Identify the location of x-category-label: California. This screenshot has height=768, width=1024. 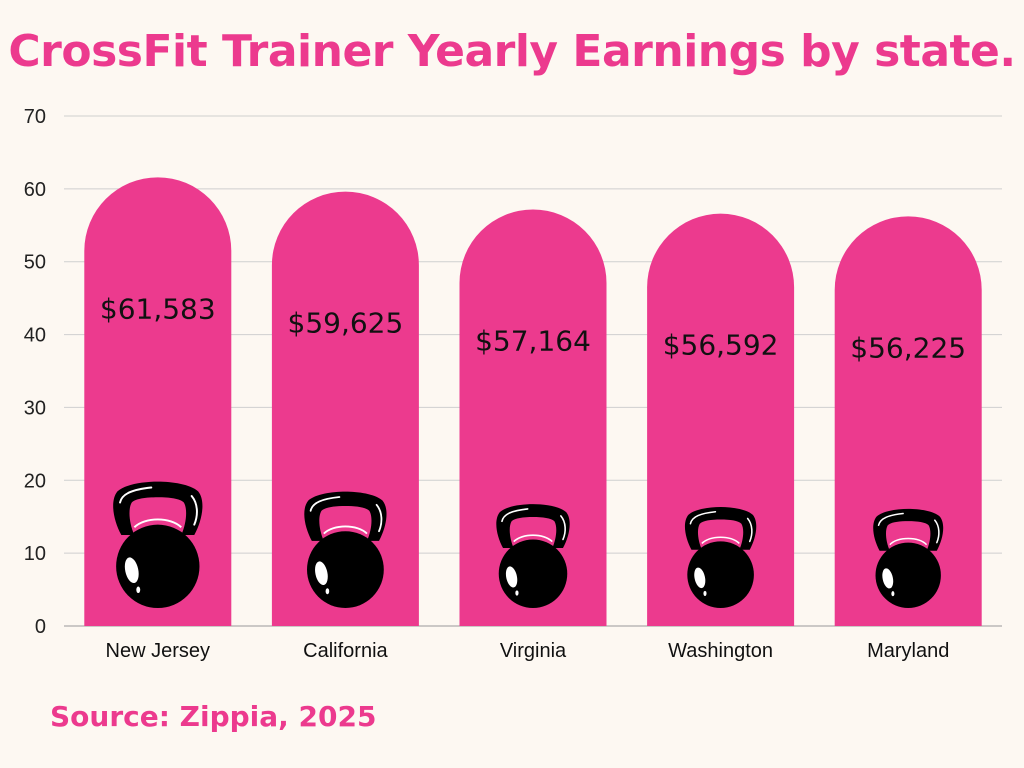
(345, 651).